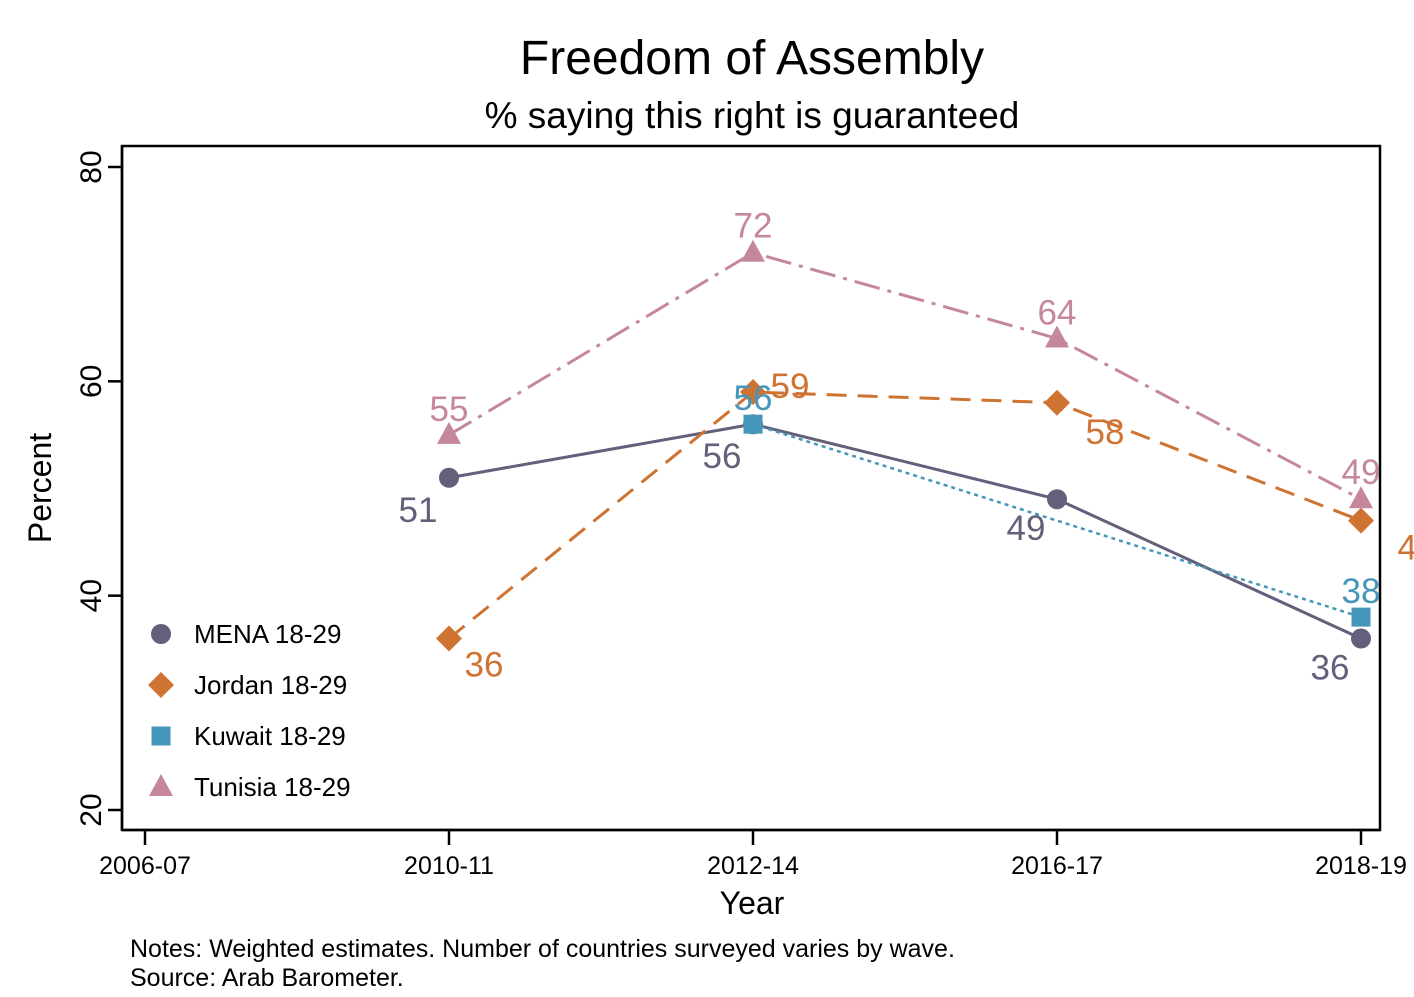 The height and width of the screenshot is (997, 1414). I want to click on data-label-tunisia: 64, so click(1057, 312).